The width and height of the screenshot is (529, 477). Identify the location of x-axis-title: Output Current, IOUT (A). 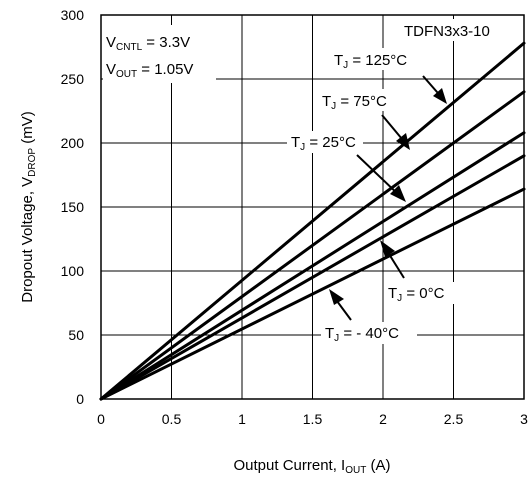
(312, 466).